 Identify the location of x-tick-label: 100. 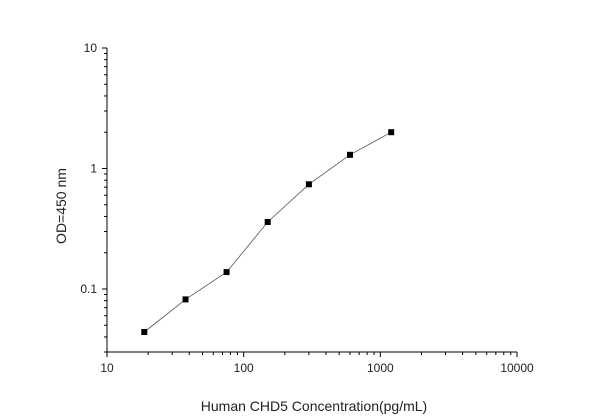
(244, 368).